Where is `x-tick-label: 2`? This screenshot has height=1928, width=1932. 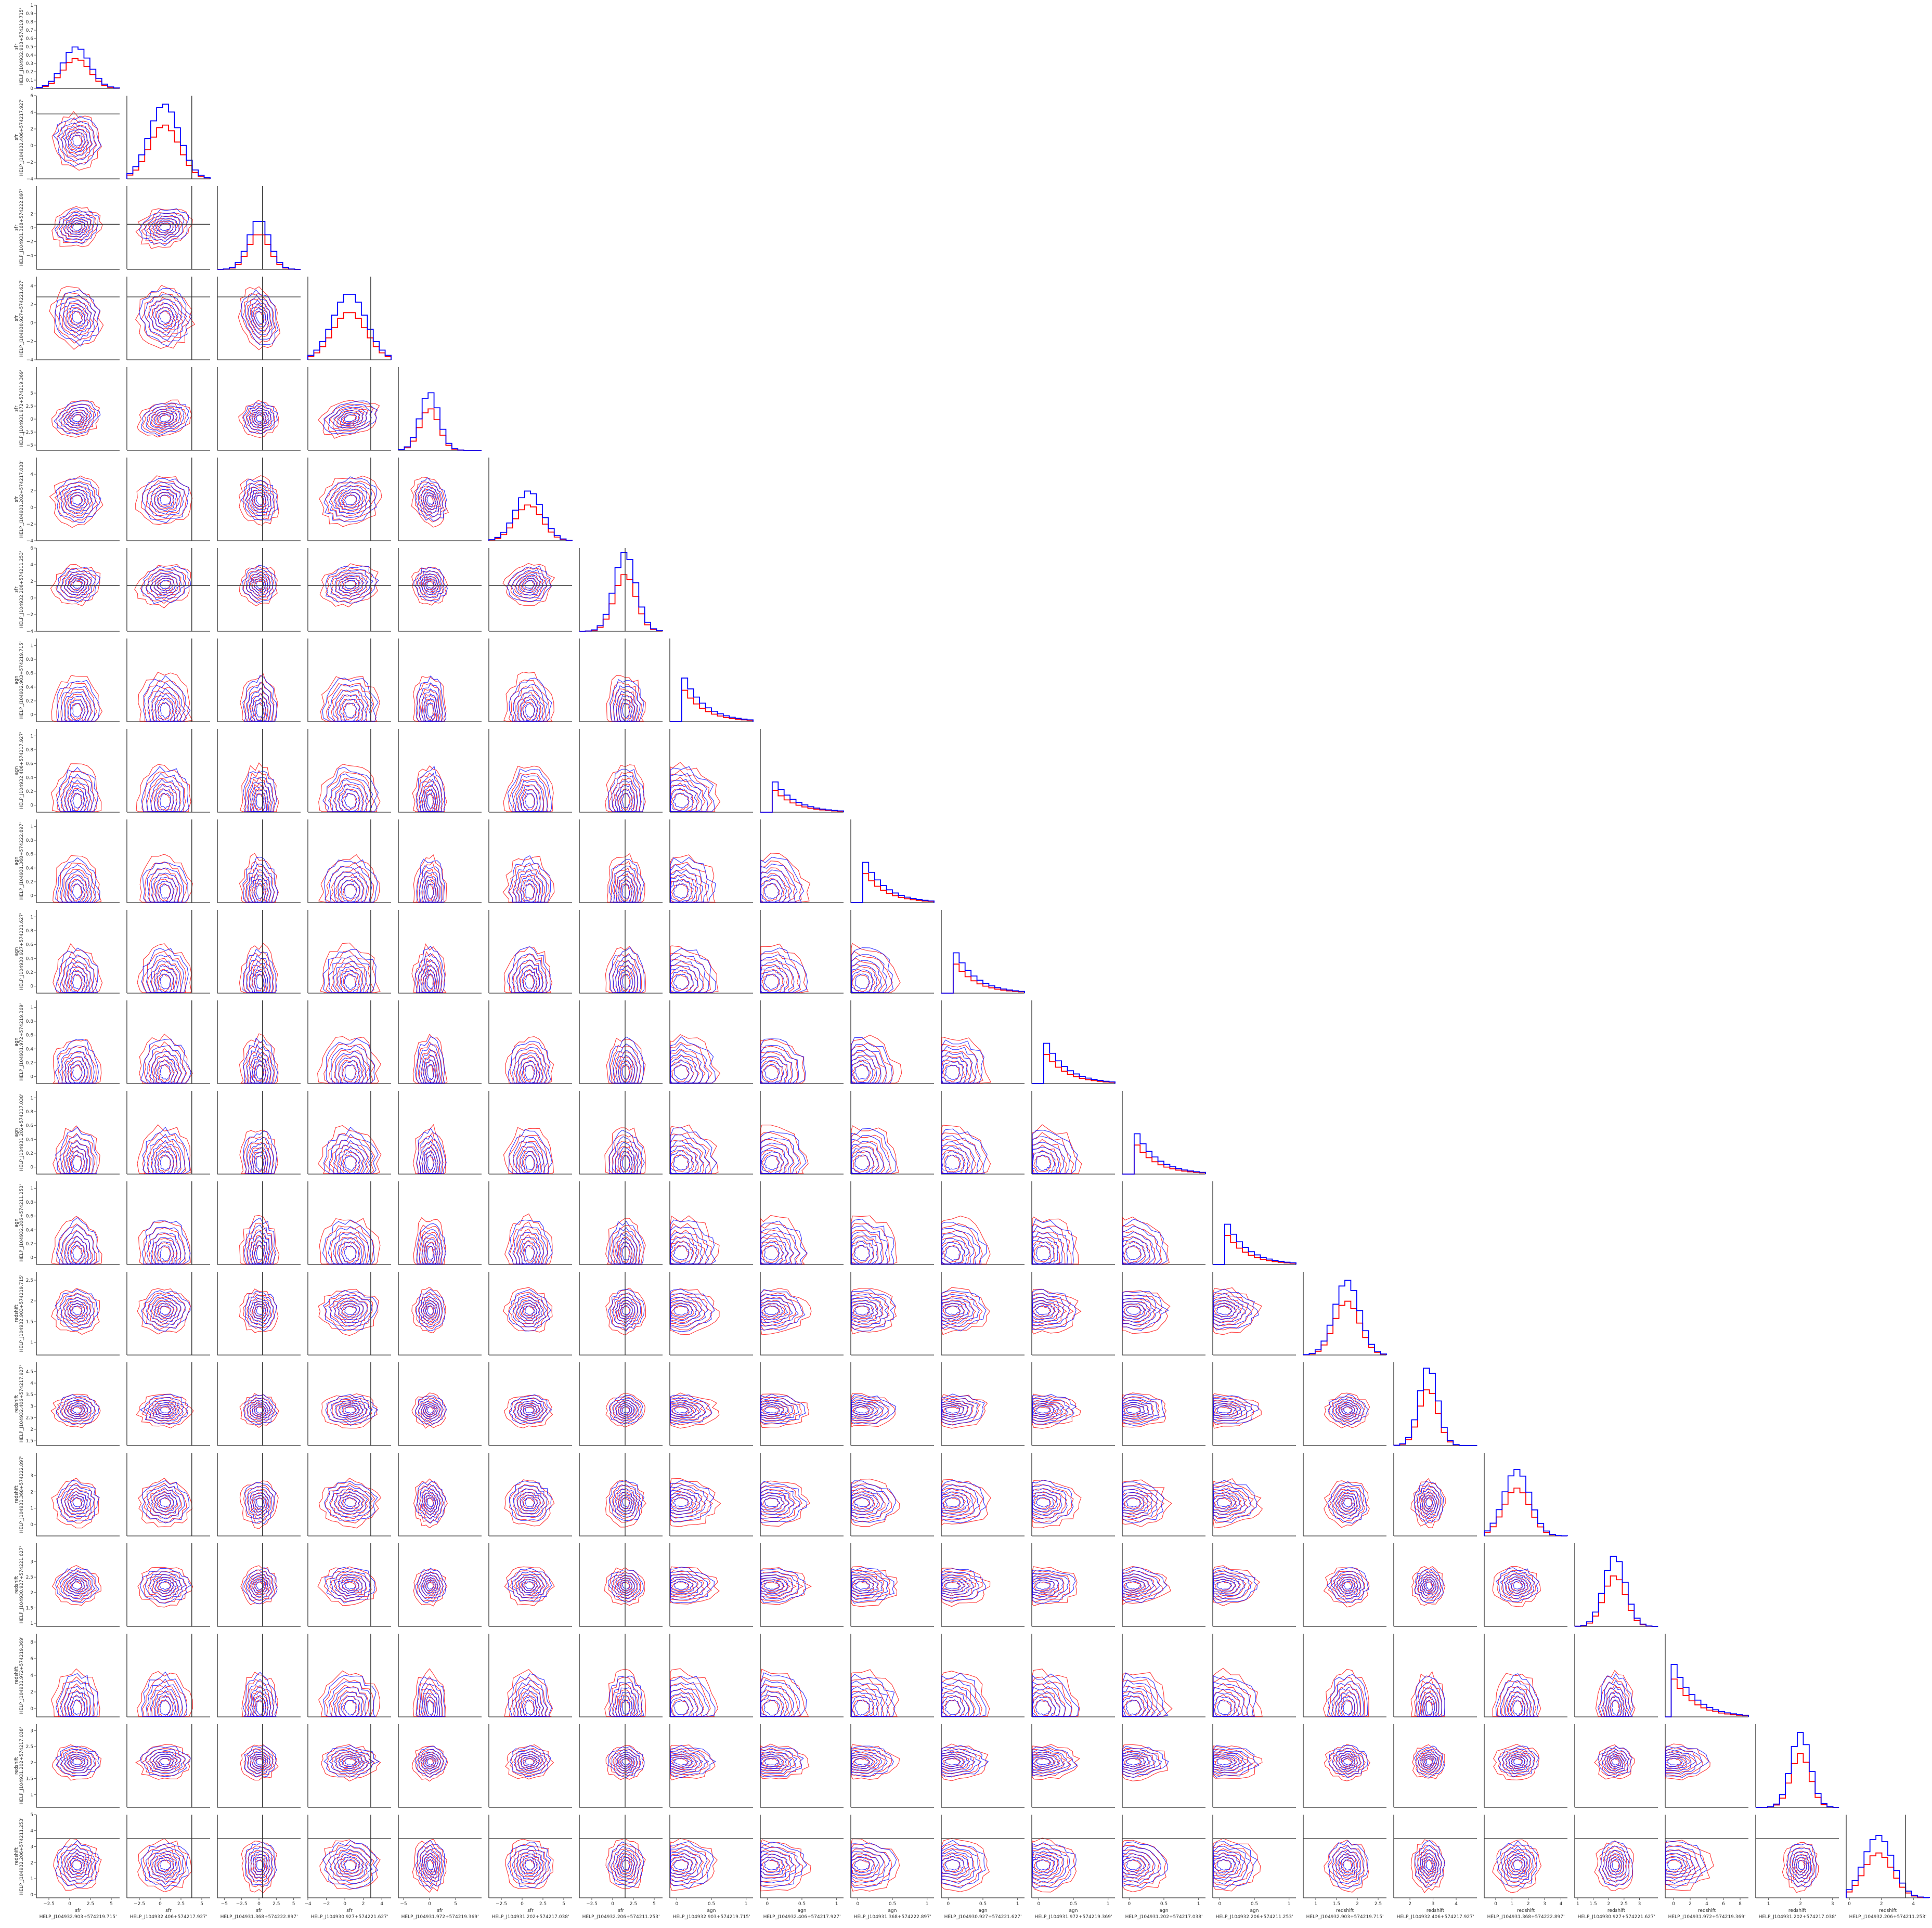
x-tick-label: 2 is located at coordinates (1690, 1904).